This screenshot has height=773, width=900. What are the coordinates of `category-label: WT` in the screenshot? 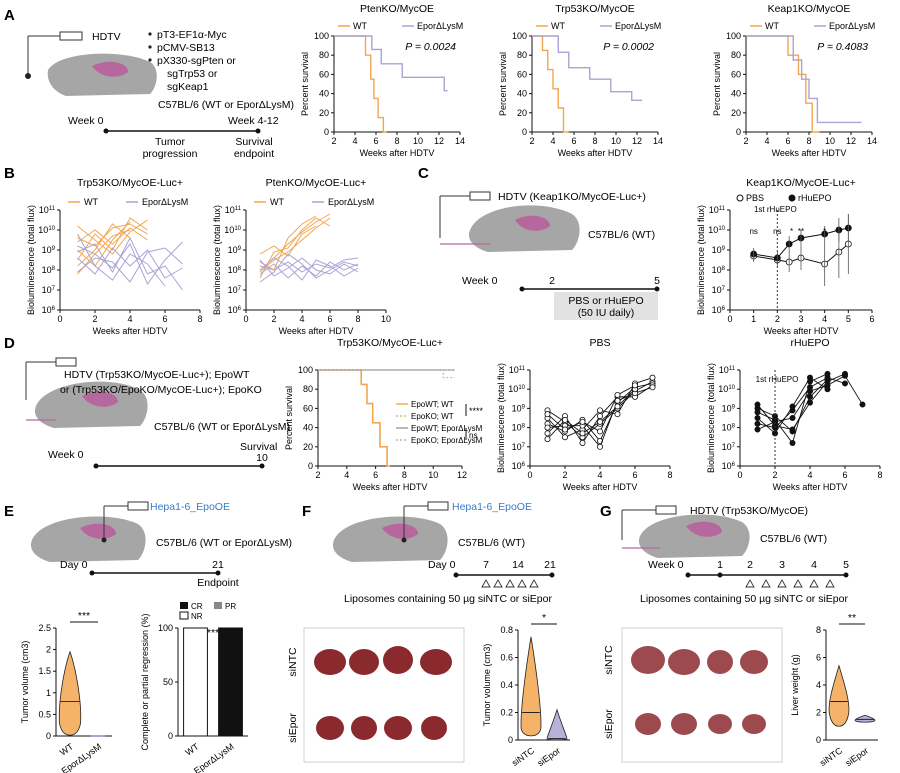 It's located at (192, 749).